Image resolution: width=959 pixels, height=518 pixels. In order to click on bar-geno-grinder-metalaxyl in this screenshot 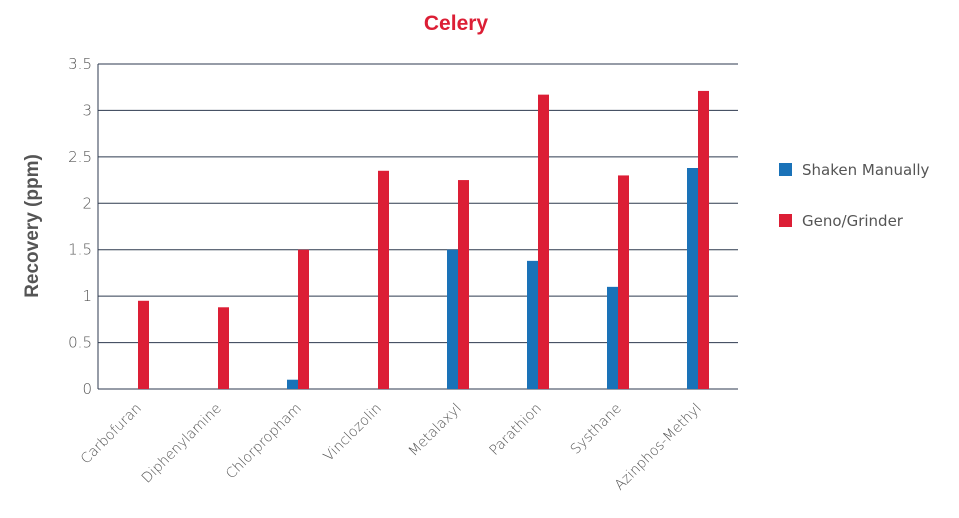, I will do `click(463, 284)`.